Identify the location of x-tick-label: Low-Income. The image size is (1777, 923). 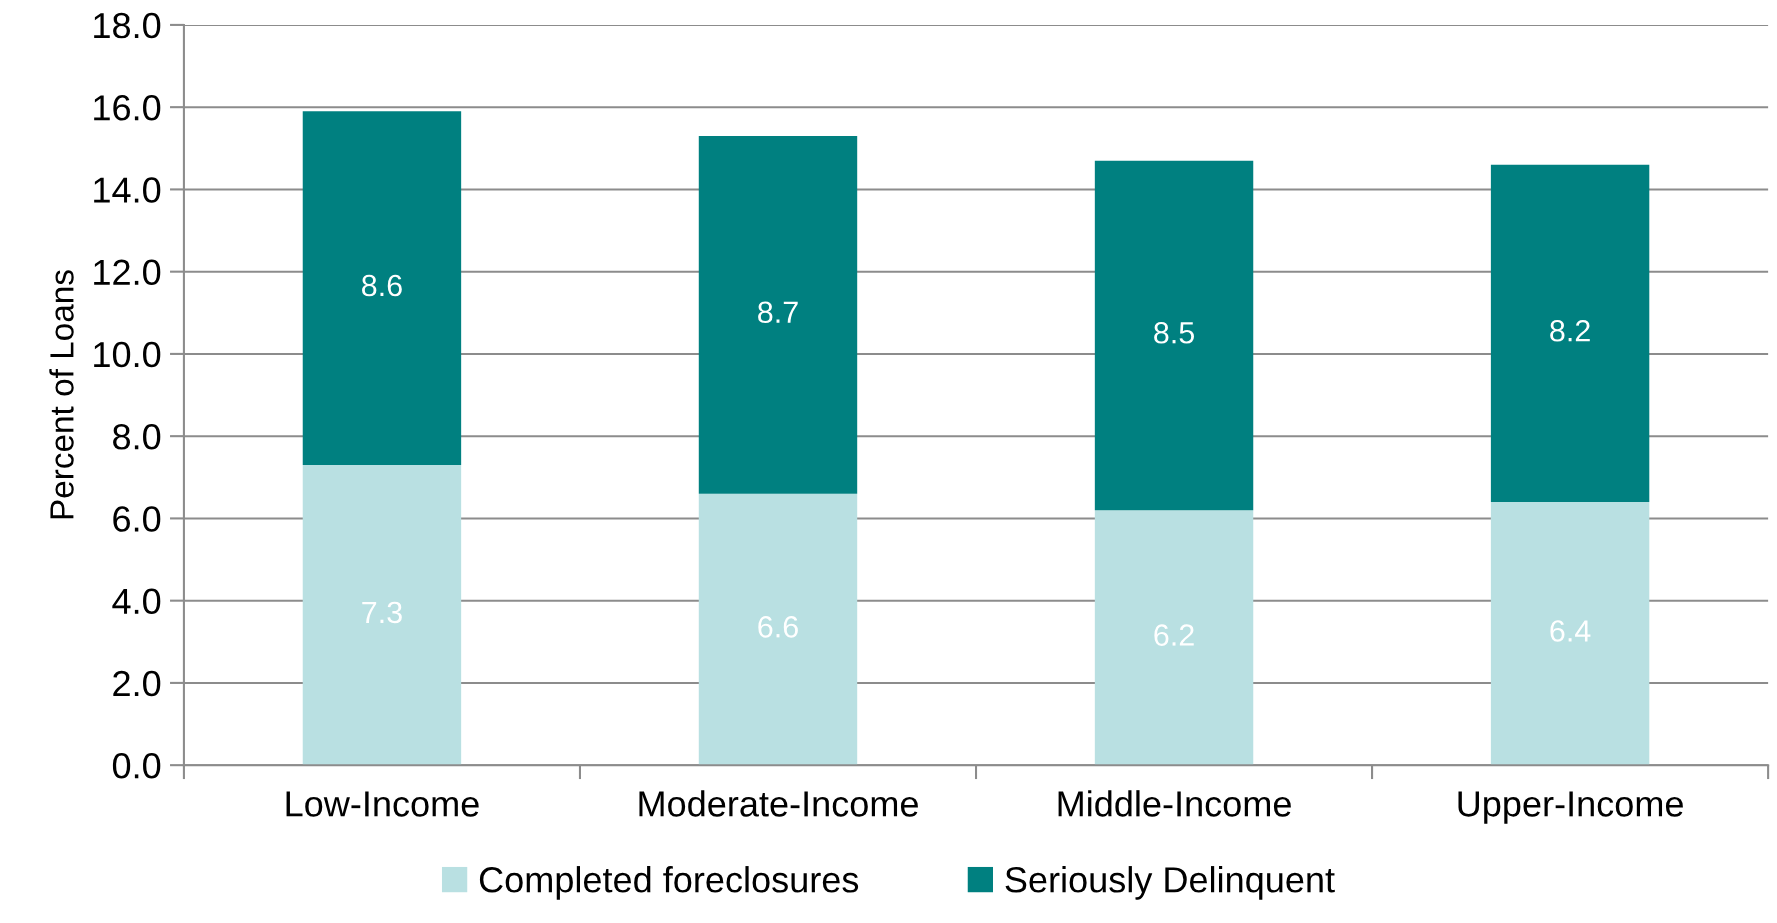
(382, 804).